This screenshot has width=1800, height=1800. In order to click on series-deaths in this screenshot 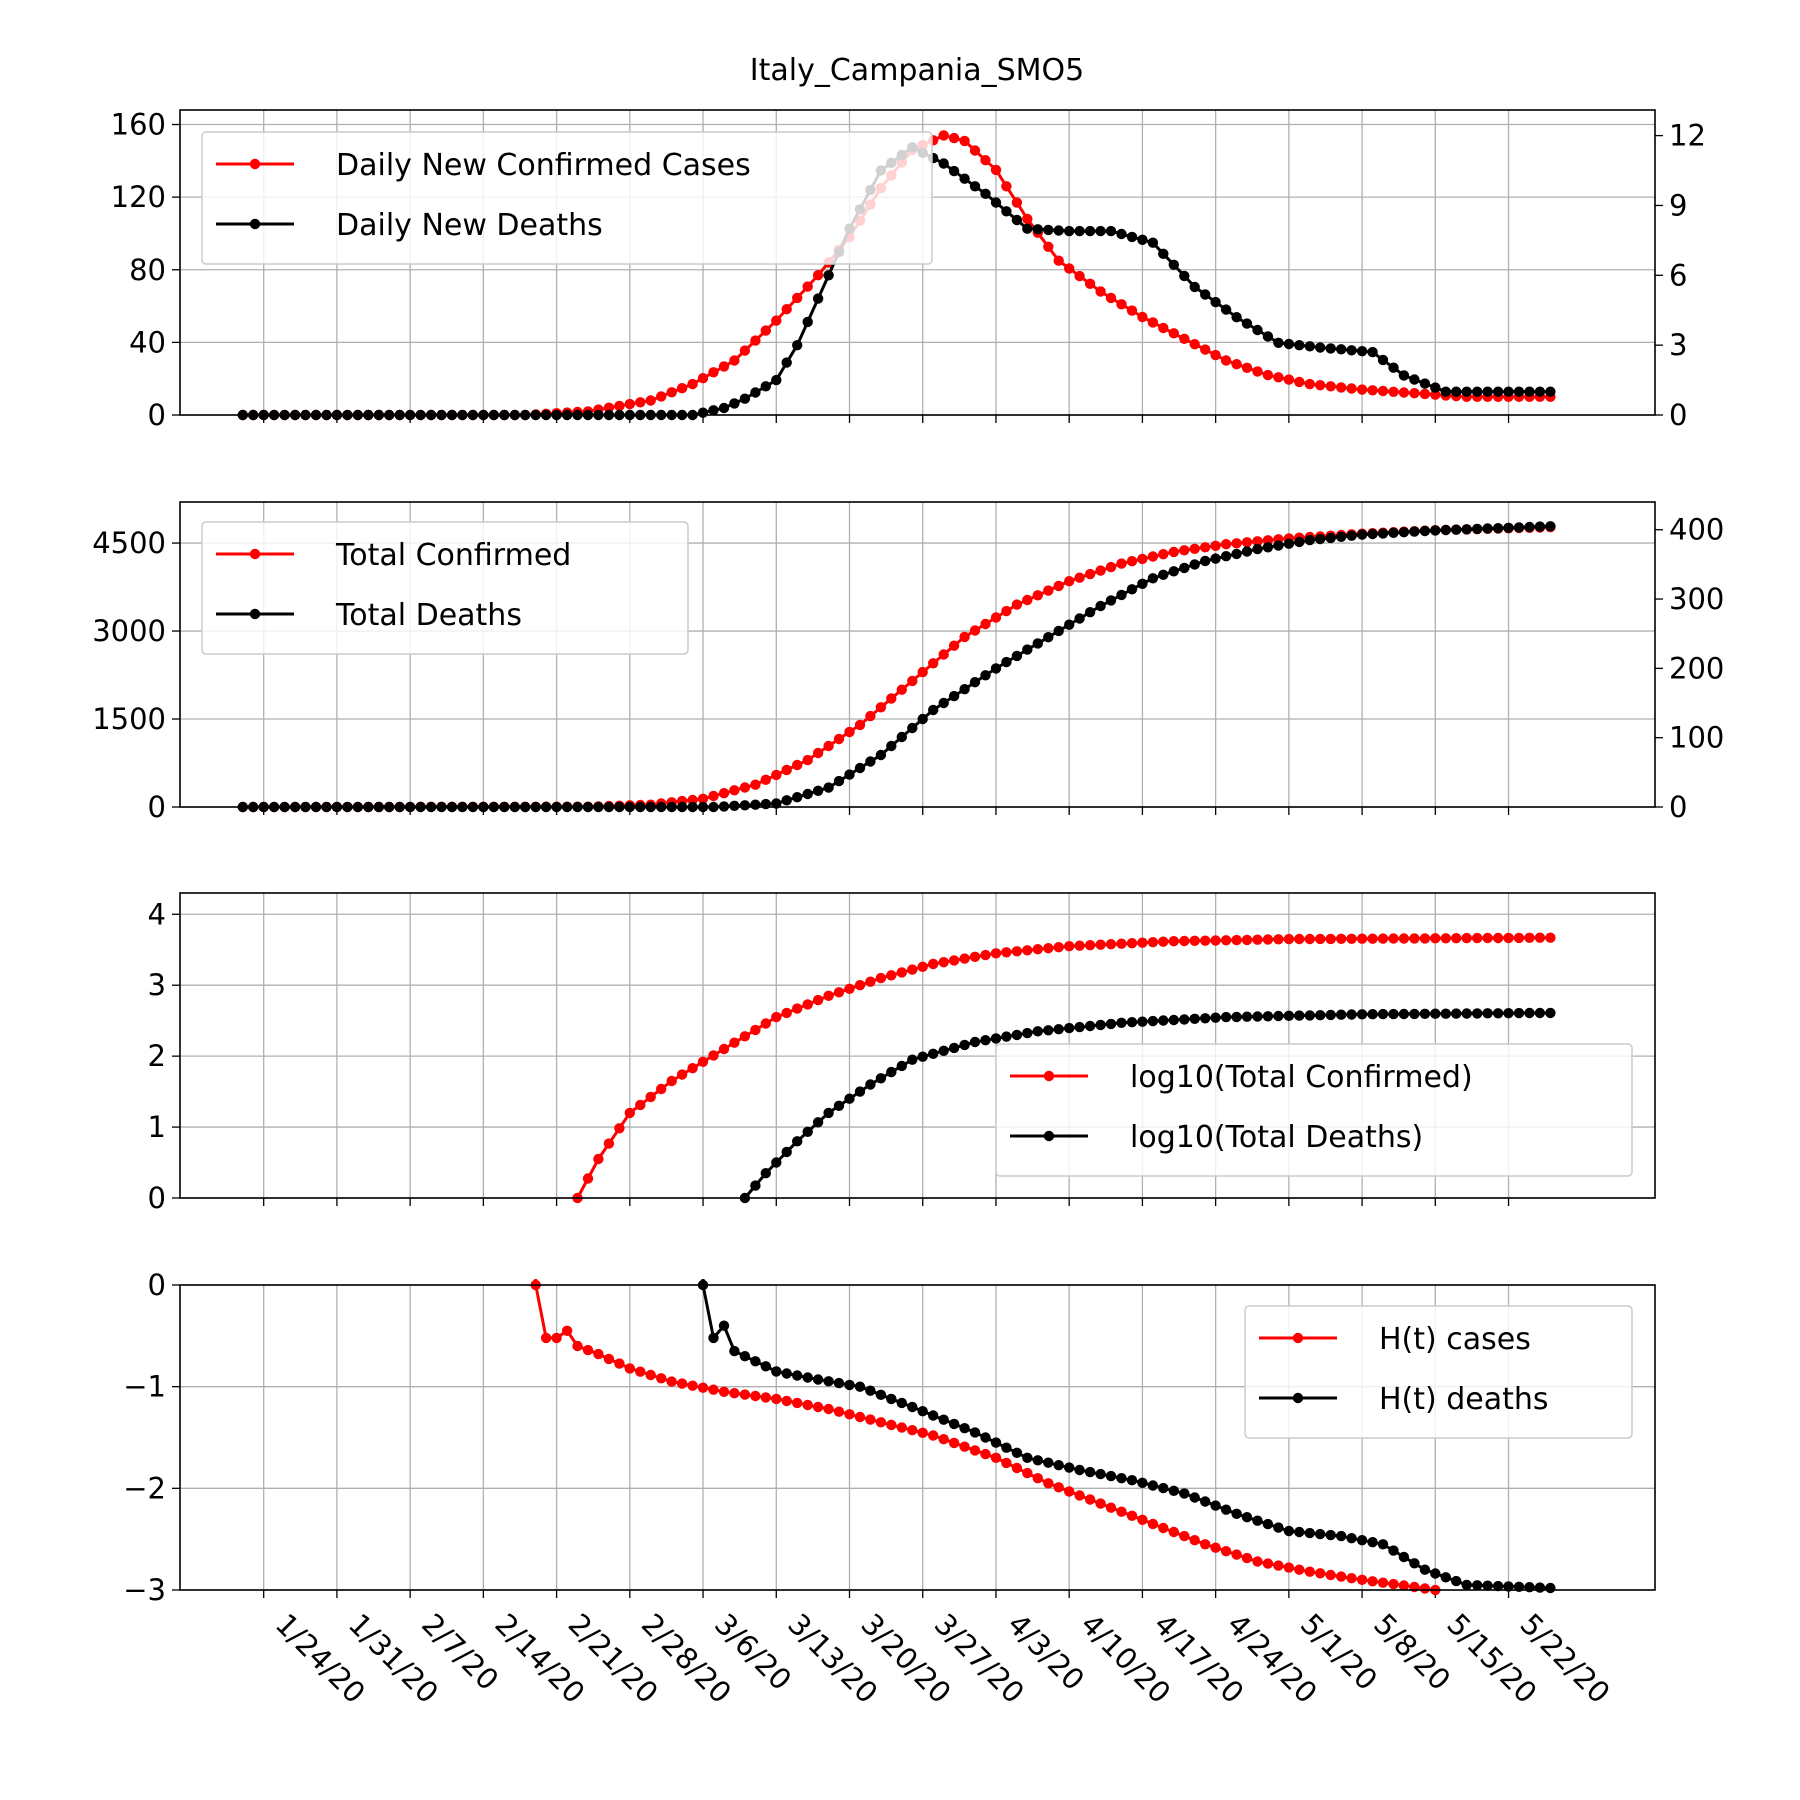, I will do `click(1147, 1105)`.